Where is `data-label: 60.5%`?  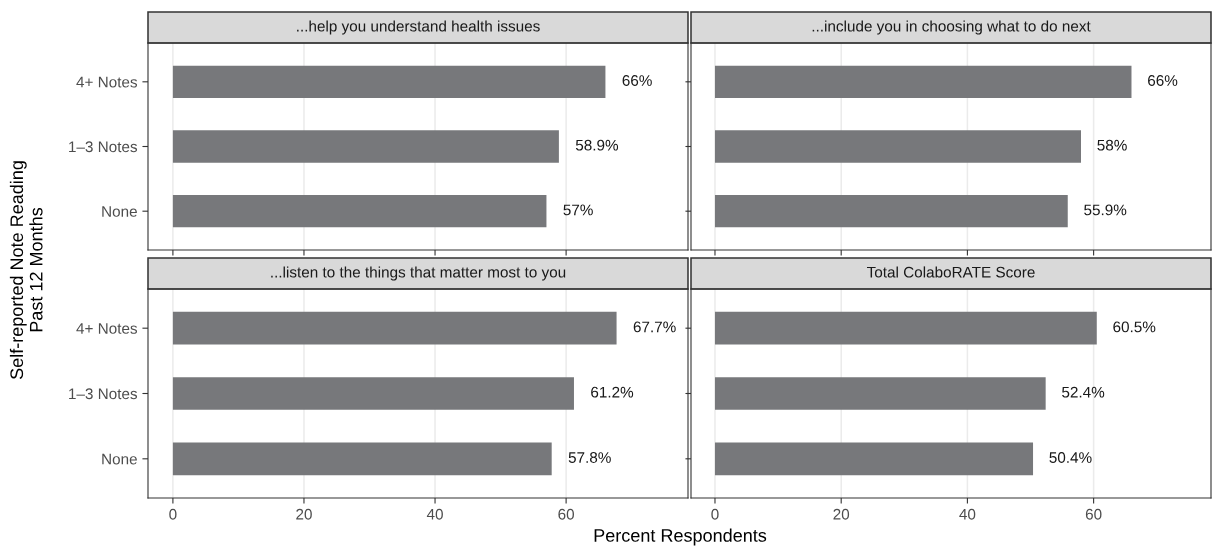
data-label: 60.5% is located at coordinates (1134, 327).